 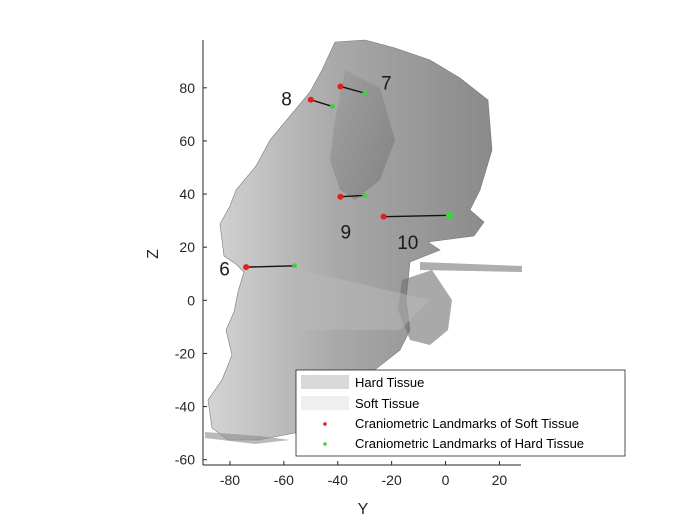 I want to click on legend-label-hard-landmarks: Craniometric Landmarks of Hard Tissue, so click(x=469, y=443).